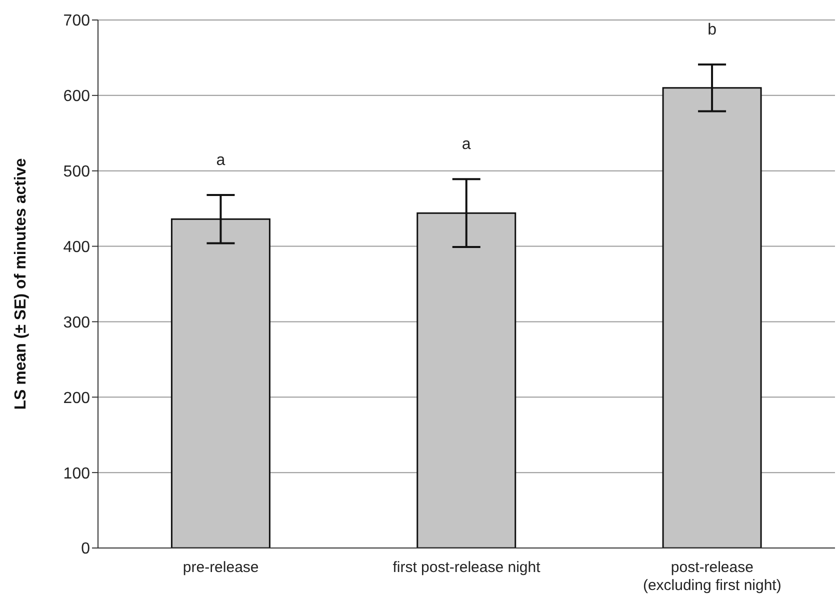  I want to click on y-tick-label: 600, so click(76, 97).